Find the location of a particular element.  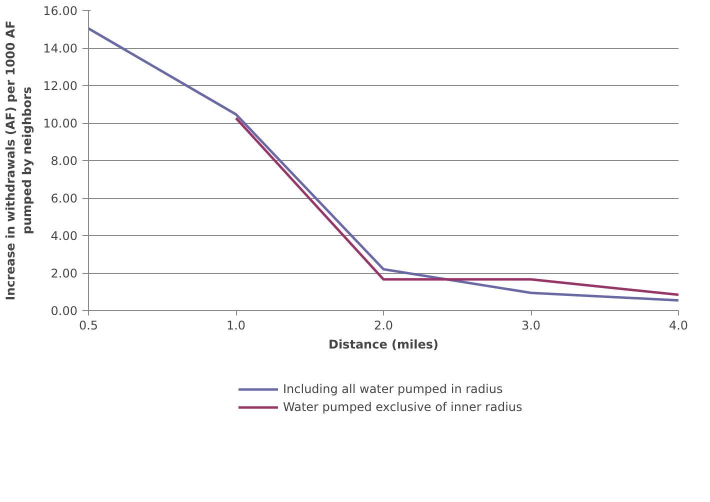

y-tick-label: 14.00 is located at coordinates (60, 49).